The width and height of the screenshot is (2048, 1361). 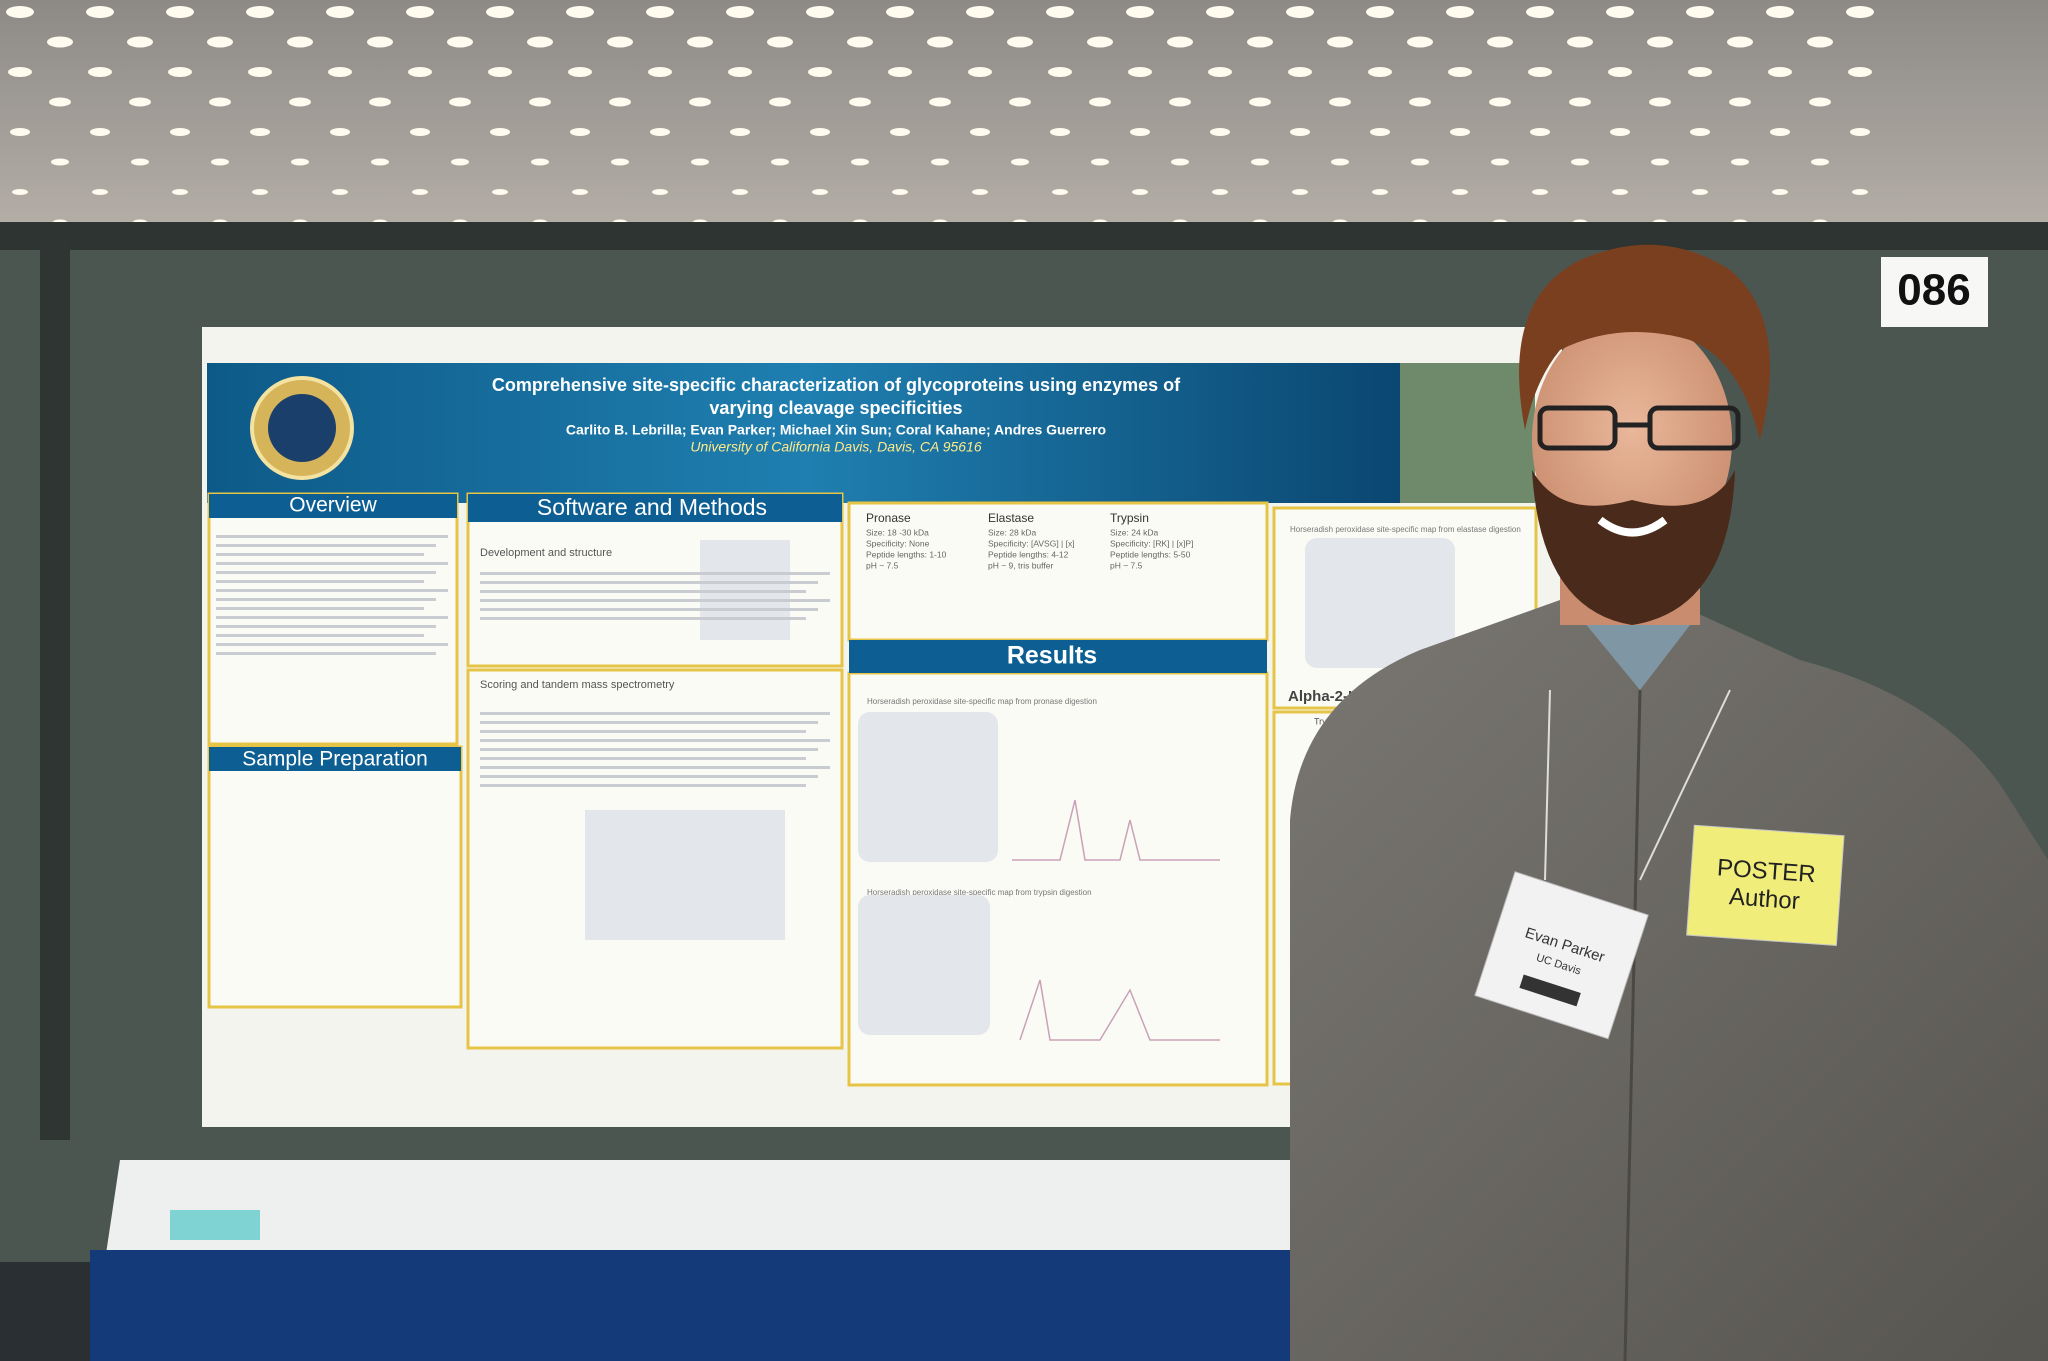 I want to click on enzyme-detail: pH ~ 7.5, so click(x=882, y=565).